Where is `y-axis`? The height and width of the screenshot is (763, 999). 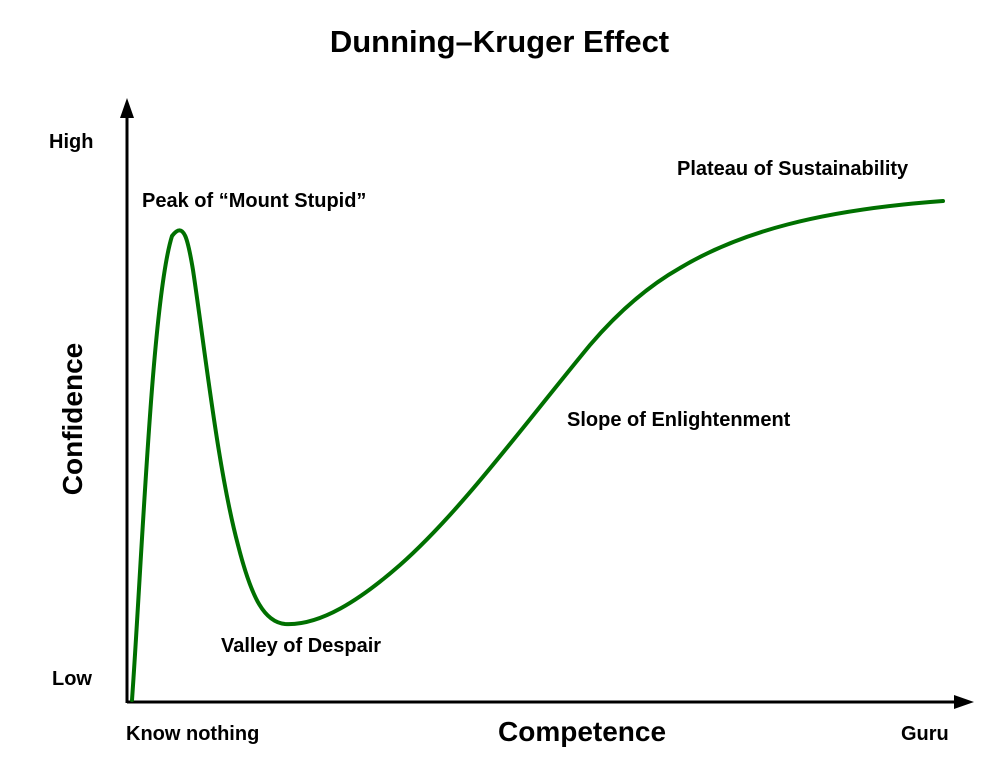 y-axis is located at coordinates (127, 400).